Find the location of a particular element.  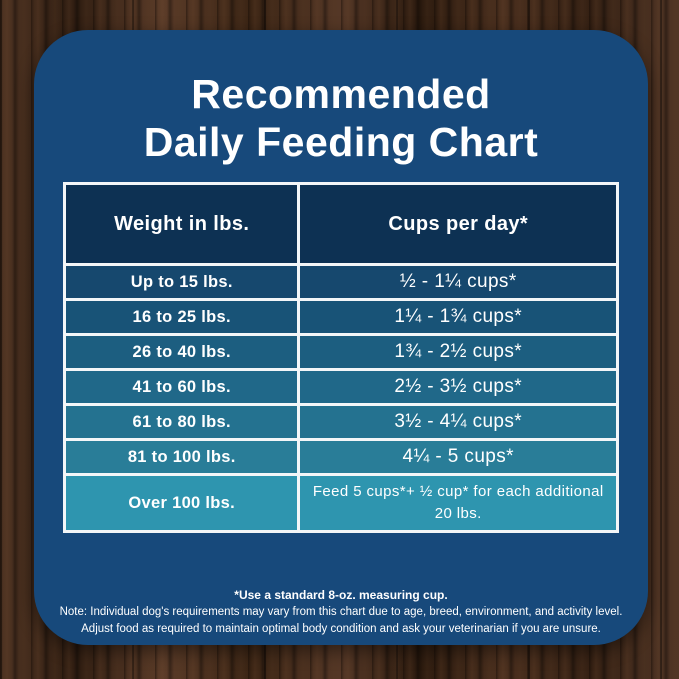

weight-cell: 16 to 25 lbs. is located at coordinates (181, 317).